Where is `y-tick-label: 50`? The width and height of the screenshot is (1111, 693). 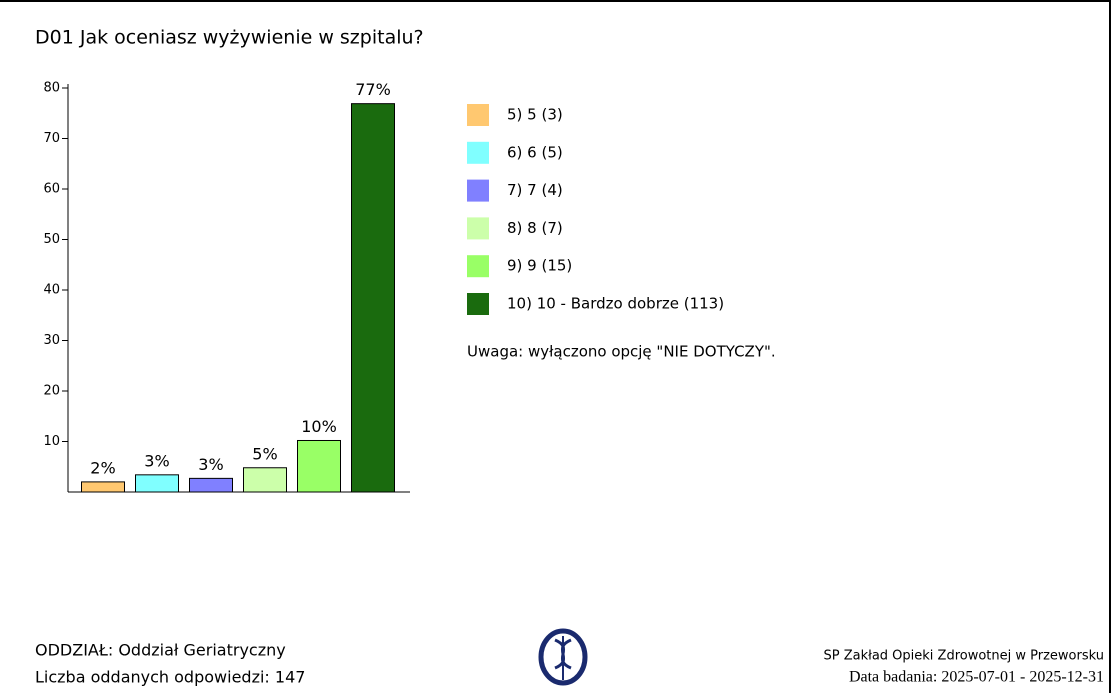
y-tick-label: 50 is located at coordinates (51, 239).